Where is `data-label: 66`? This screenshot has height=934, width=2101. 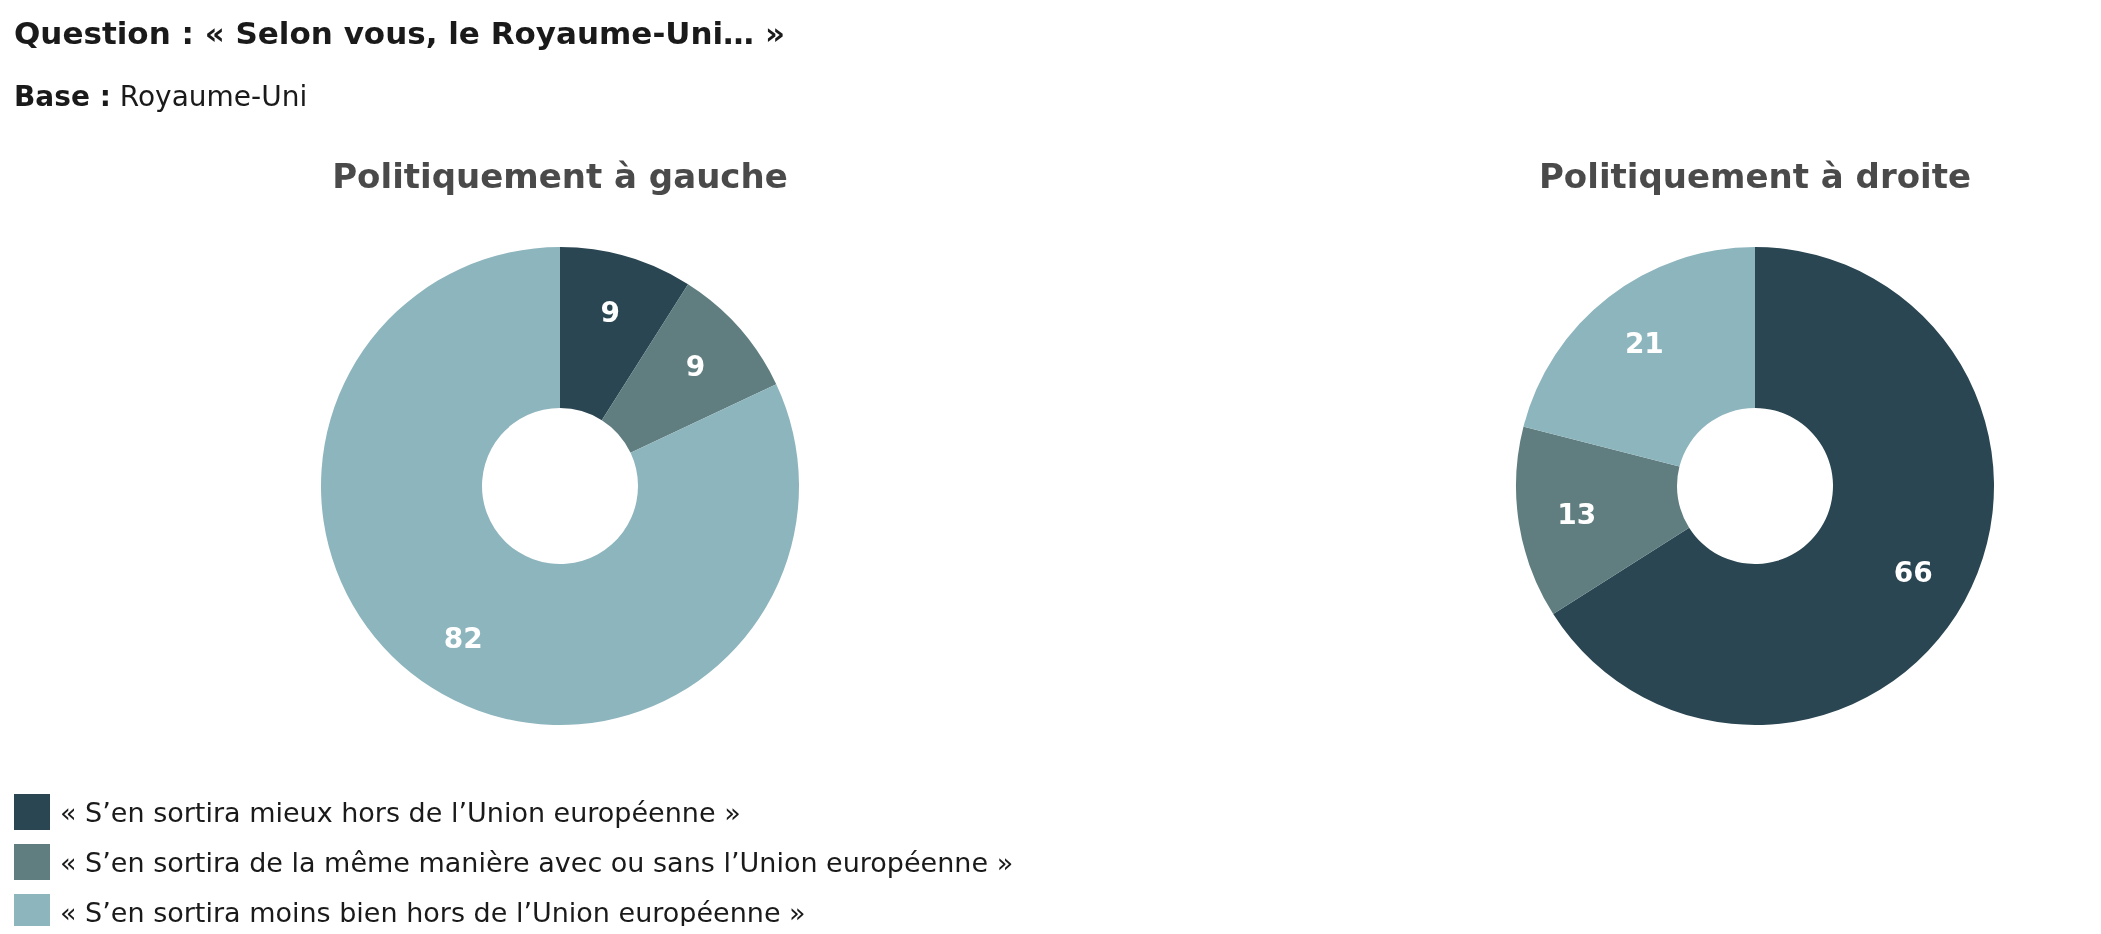
data-label: 66 is located at coordinates (1913, 573).